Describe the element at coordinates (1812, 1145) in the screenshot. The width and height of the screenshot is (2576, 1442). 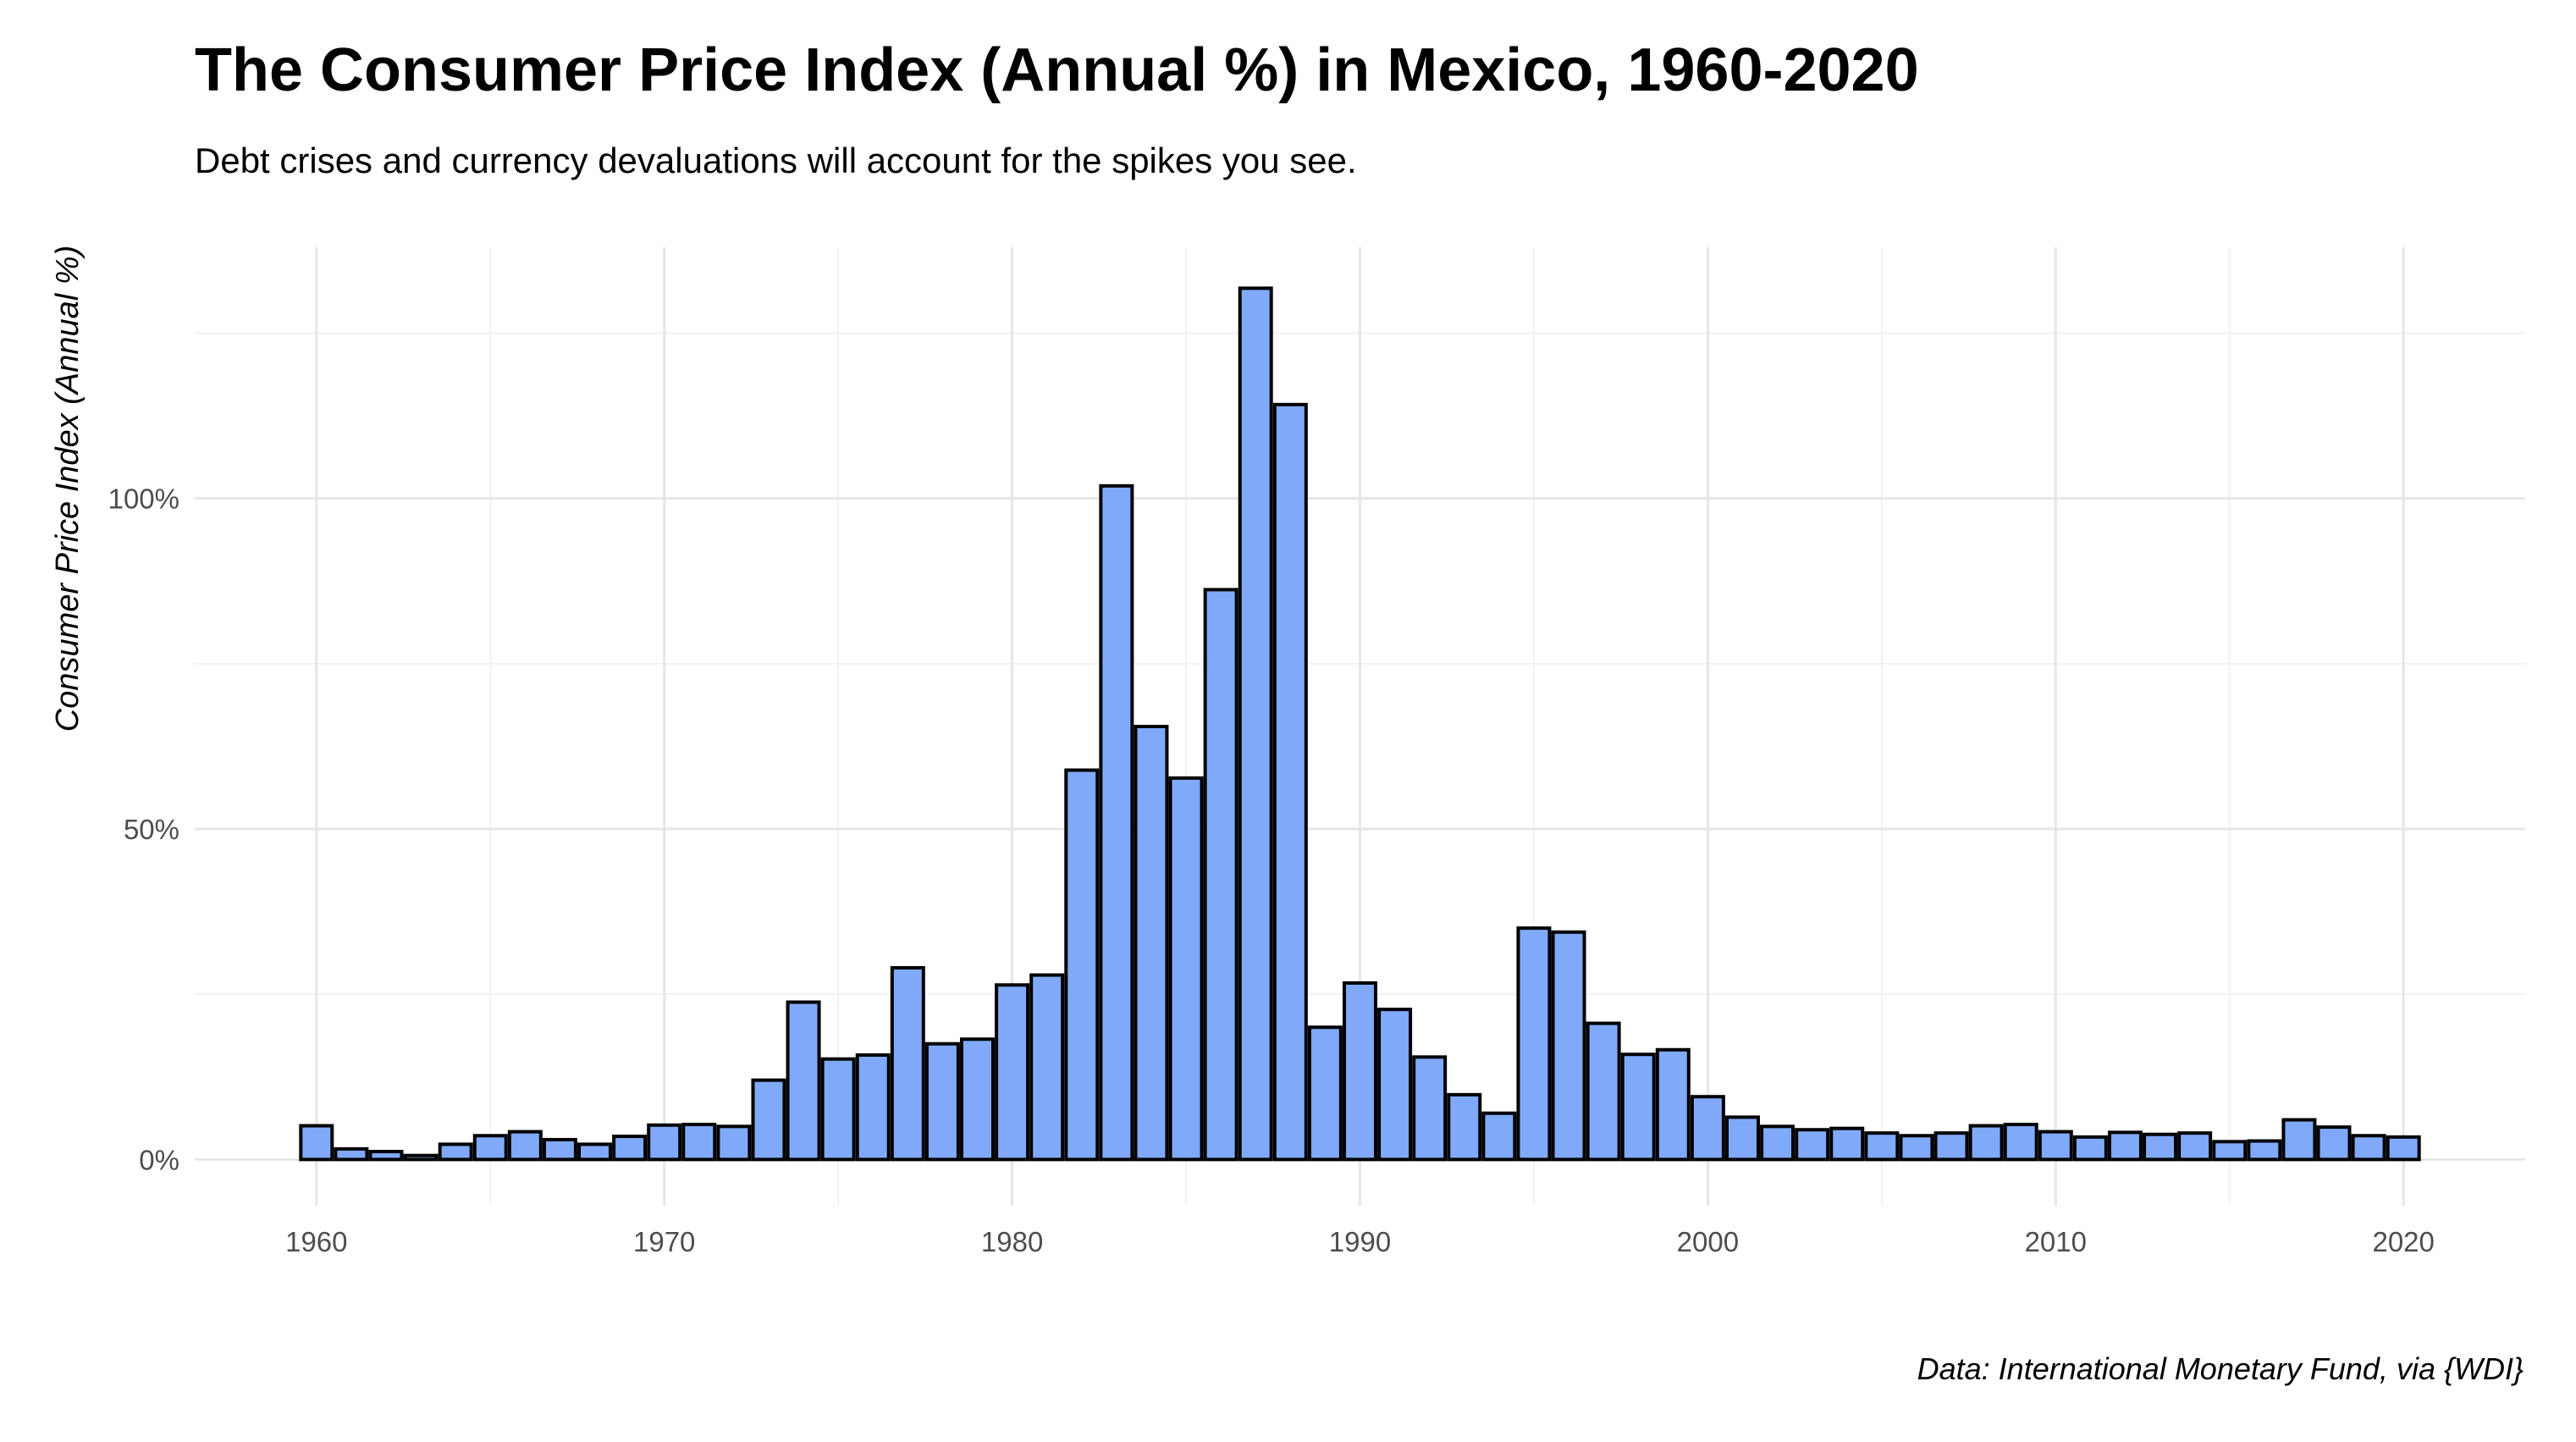
I see `bar-2003` at that location.